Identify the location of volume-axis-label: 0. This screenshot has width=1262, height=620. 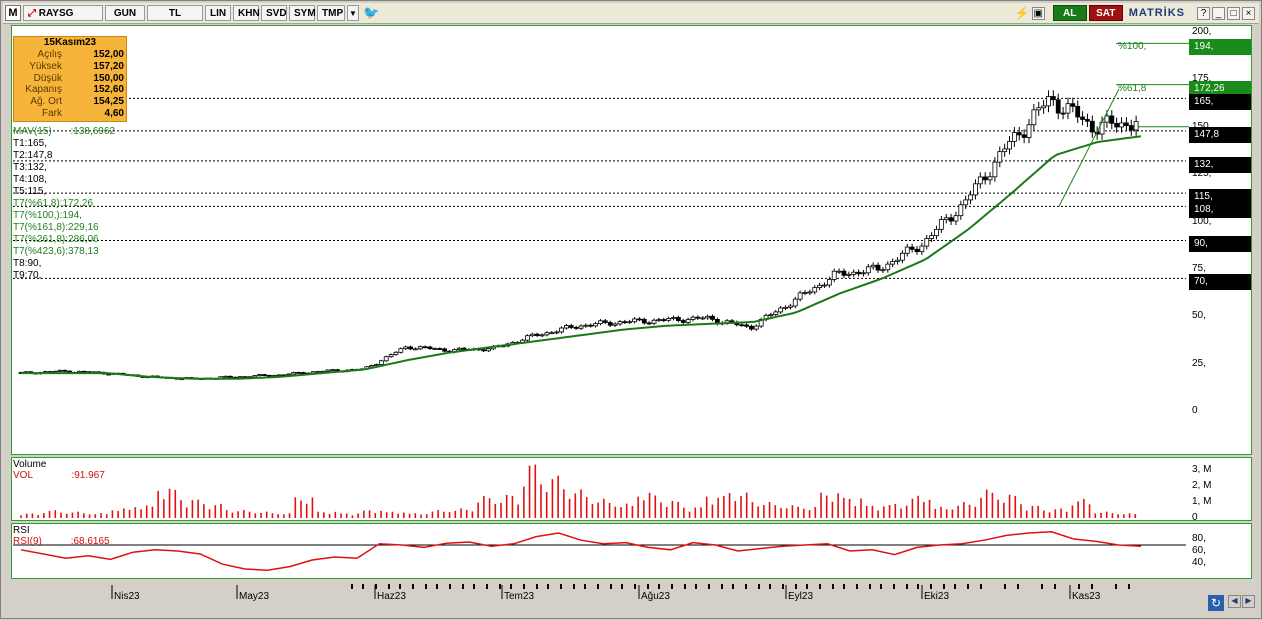
(1195, 517).